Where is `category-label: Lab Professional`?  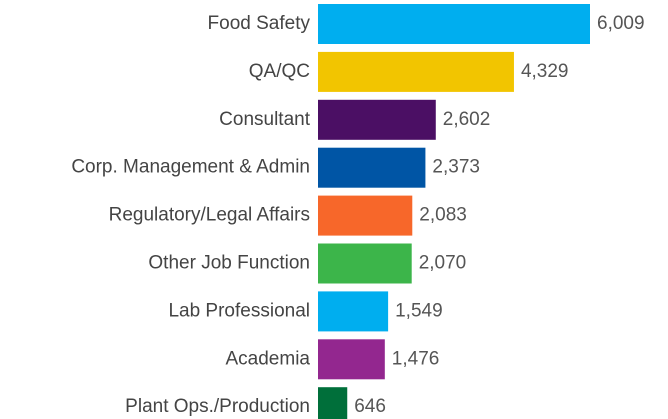
category-label: Lab Professional is located at coordinates (239, 310).